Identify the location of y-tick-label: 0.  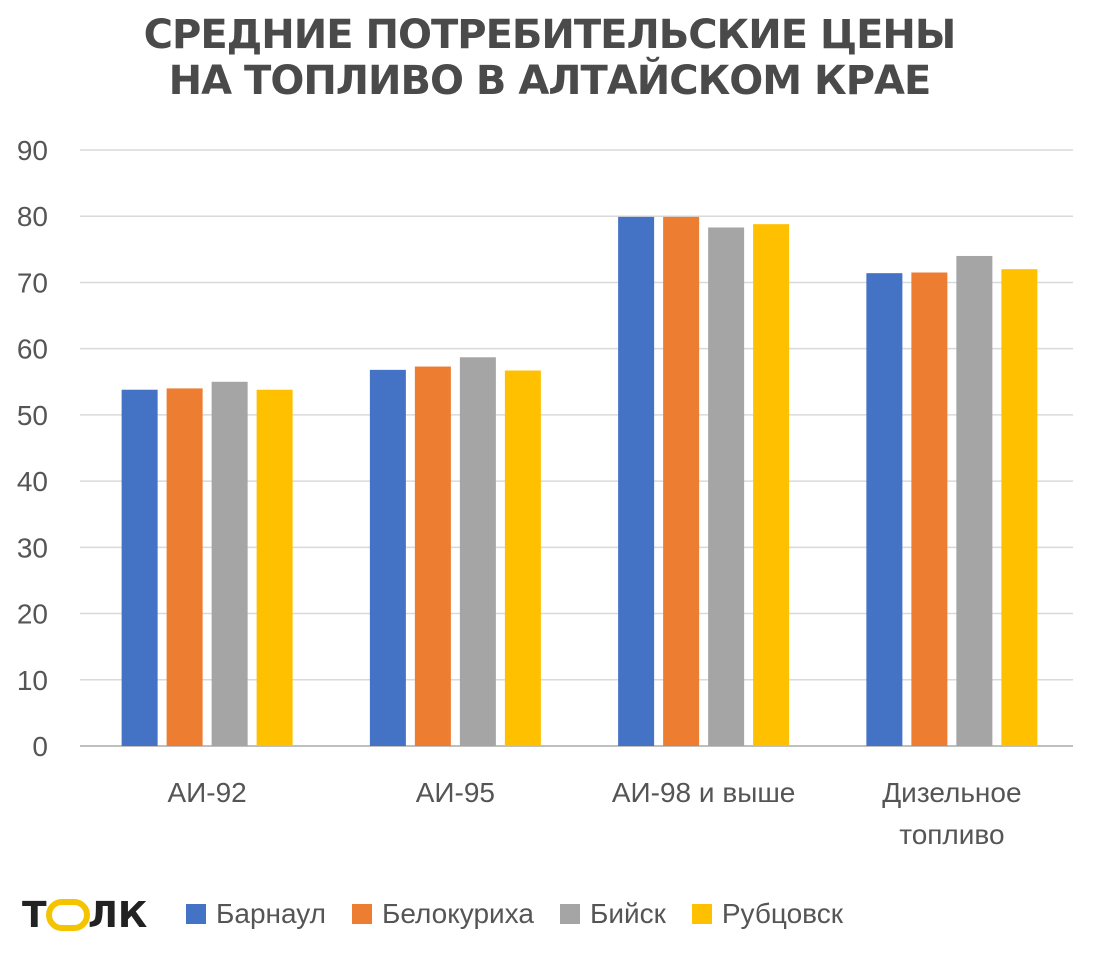
(40, 746).